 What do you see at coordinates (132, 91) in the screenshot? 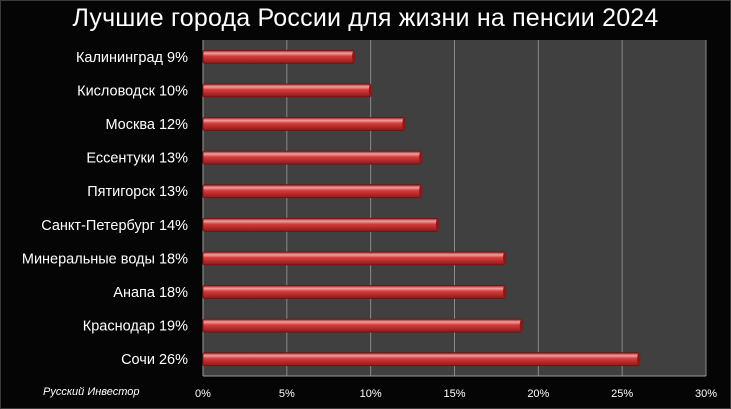
I see `category-label: Кисловодск 10%` at bounding box center [132, 91].